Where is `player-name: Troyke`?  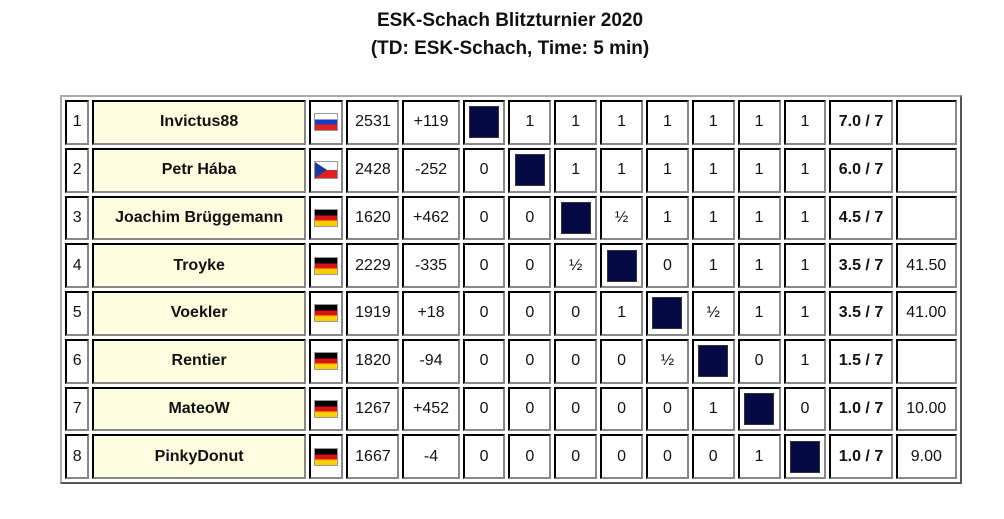
player-name: Troyke is located at coordinates (199, 265).